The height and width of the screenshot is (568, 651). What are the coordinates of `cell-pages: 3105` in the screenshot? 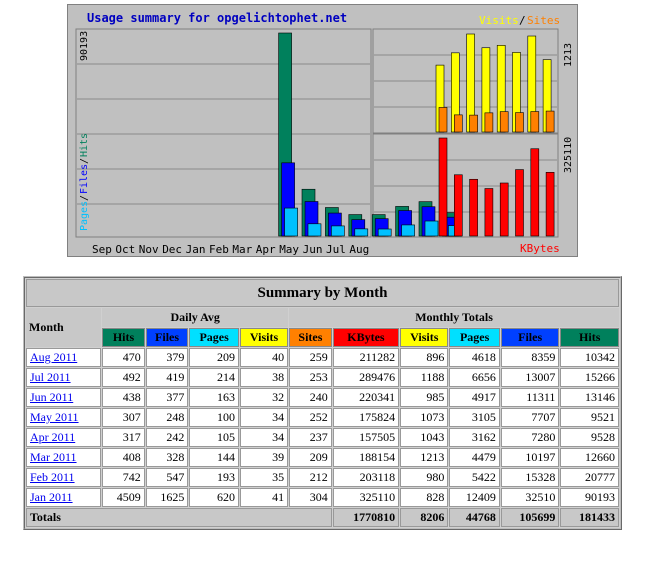 It's located at (474, 417).